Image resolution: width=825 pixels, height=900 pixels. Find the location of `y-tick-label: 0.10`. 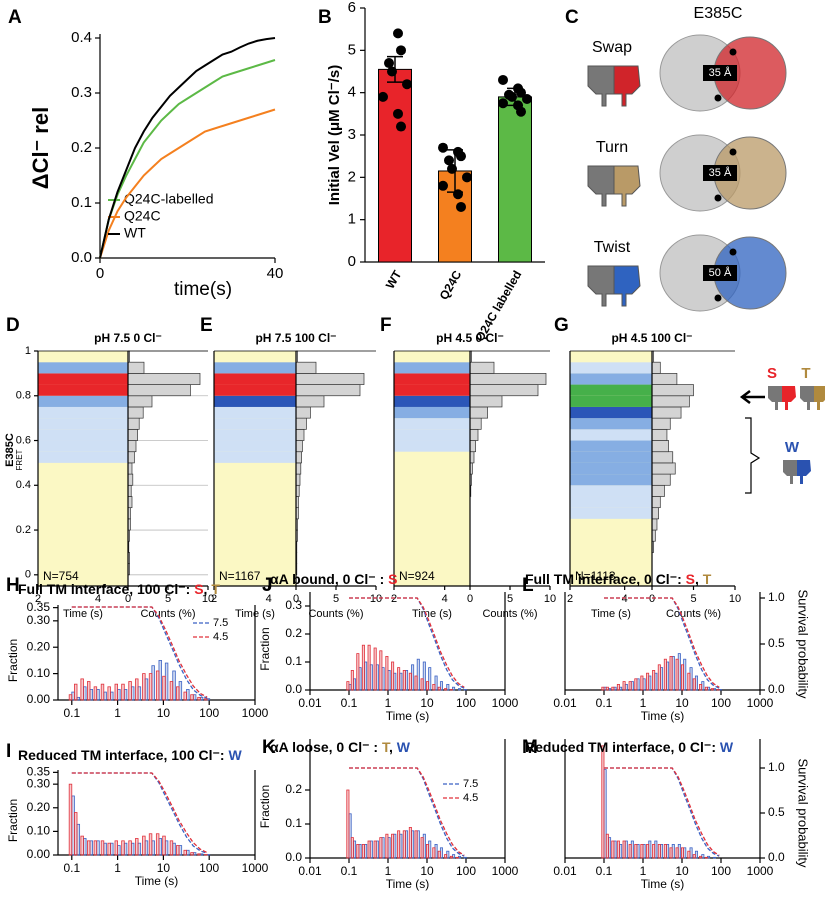

y-tick-label: 0.10 is located at coordinates (39, 831).